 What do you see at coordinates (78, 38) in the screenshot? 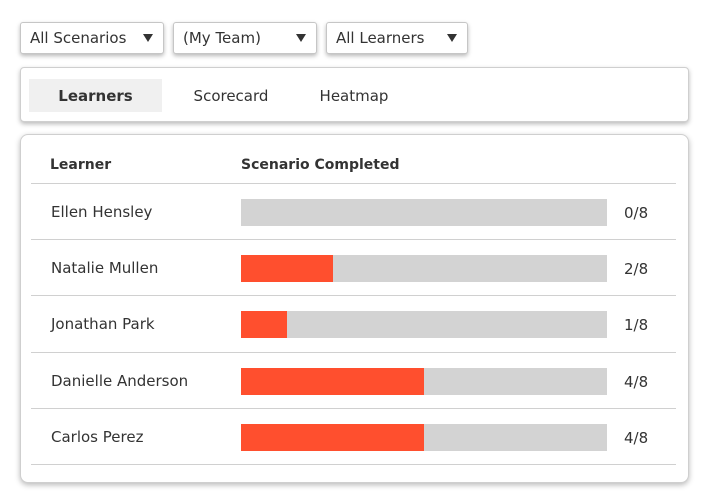
I see `scenario-filter-value: All Scenarios` at bounding box center [78, 38].